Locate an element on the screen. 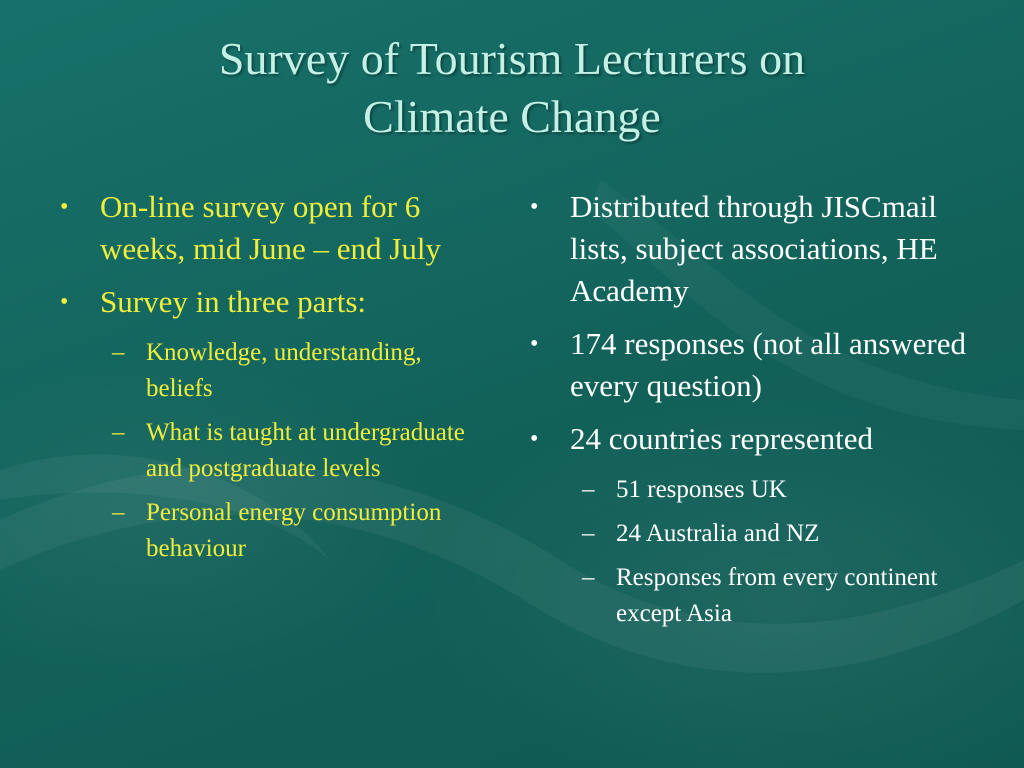 This screenshot has height=768, width=1024. sub-item-energy: – Personal energy consumption behaviour is located at coordinates (292, 531).